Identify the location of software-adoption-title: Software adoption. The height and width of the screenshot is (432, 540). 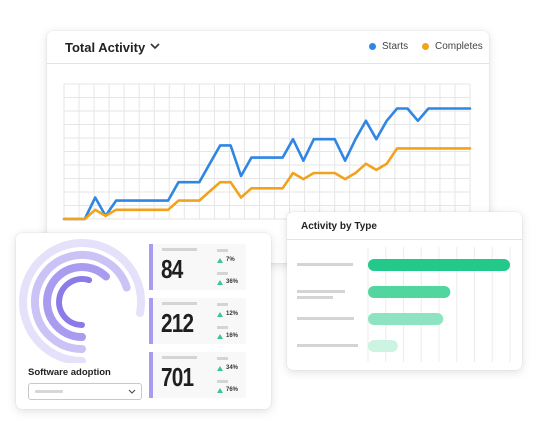
(69, 372).